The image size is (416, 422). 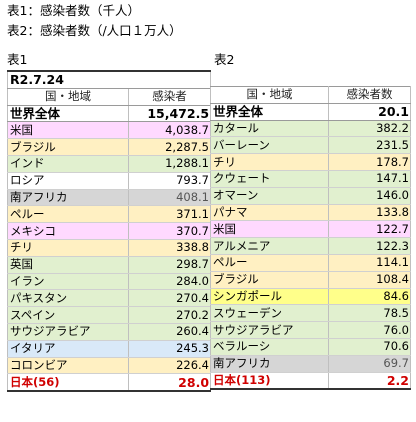 What do you see at coordinates (269, 313) in the screenshot?
I see `country-cell: スウェーデン` at bounding box center [269, 313].